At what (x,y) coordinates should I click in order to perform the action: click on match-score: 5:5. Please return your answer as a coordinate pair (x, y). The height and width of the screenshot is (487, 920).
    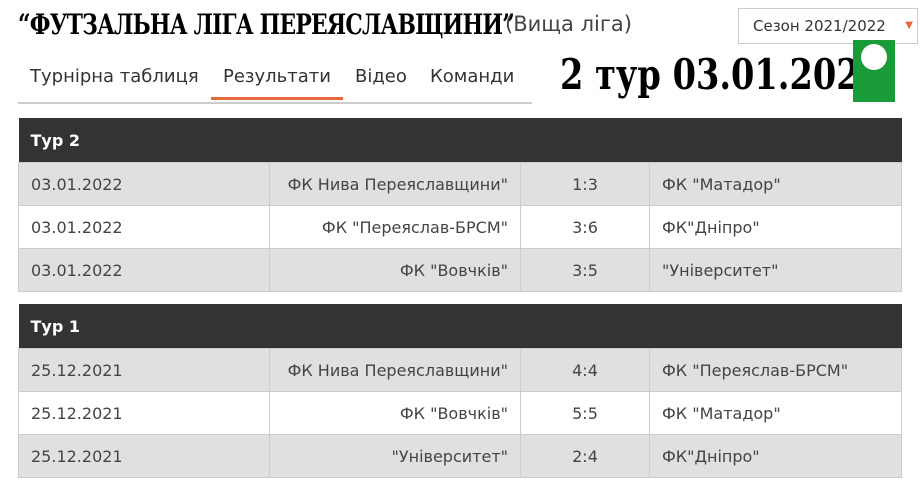
    Looking at the image, I should click on (585, 413).